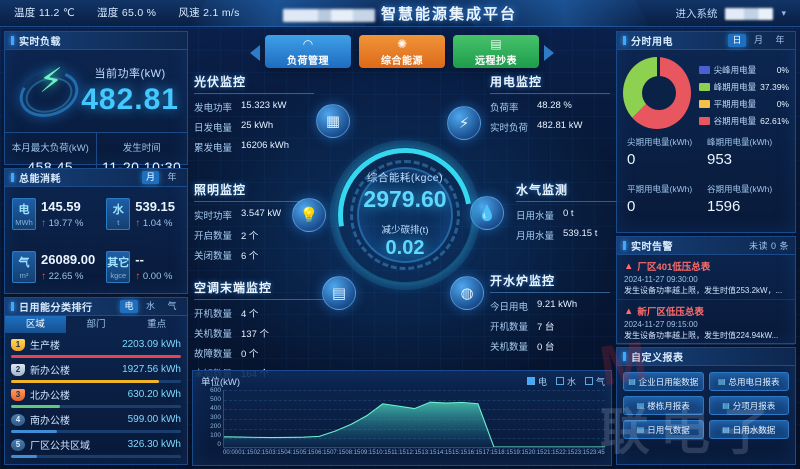 The width and height of the screenshot is (800, 469). Describe the element at coordinates (96, 394) in the screenshot. I see `rank-row-top: 3 北办公楼 630.20 kWh` at that location.